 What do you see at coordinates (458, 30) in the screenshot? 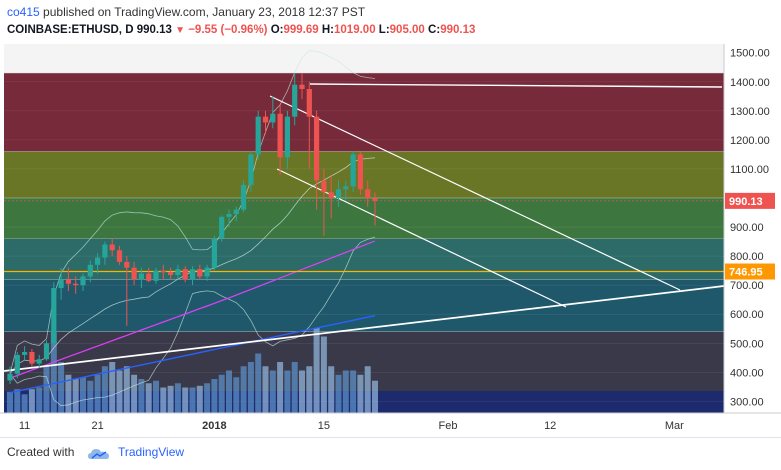
I see `close-value: 990.13` at bounding box center [458, 30].